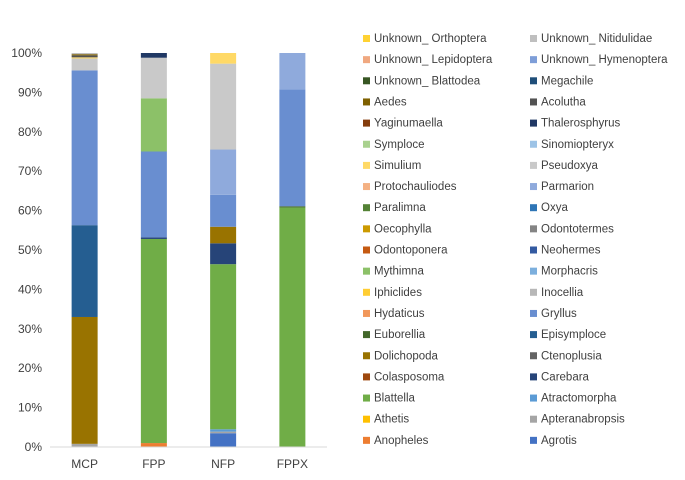  I want to click on legend-item: Acolutha, so click(558, 102).